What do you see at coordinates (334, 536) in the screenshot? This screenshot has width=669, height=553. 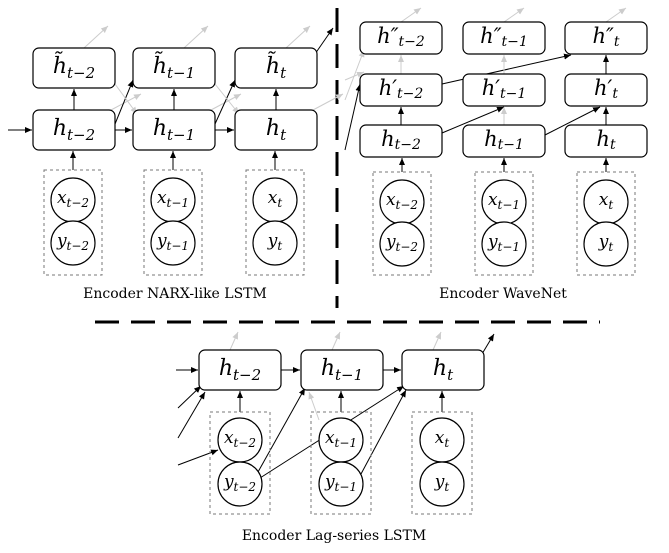 I see `lag-caption: Encoder Lag-series LSTM` at bounding box center [334, 536].